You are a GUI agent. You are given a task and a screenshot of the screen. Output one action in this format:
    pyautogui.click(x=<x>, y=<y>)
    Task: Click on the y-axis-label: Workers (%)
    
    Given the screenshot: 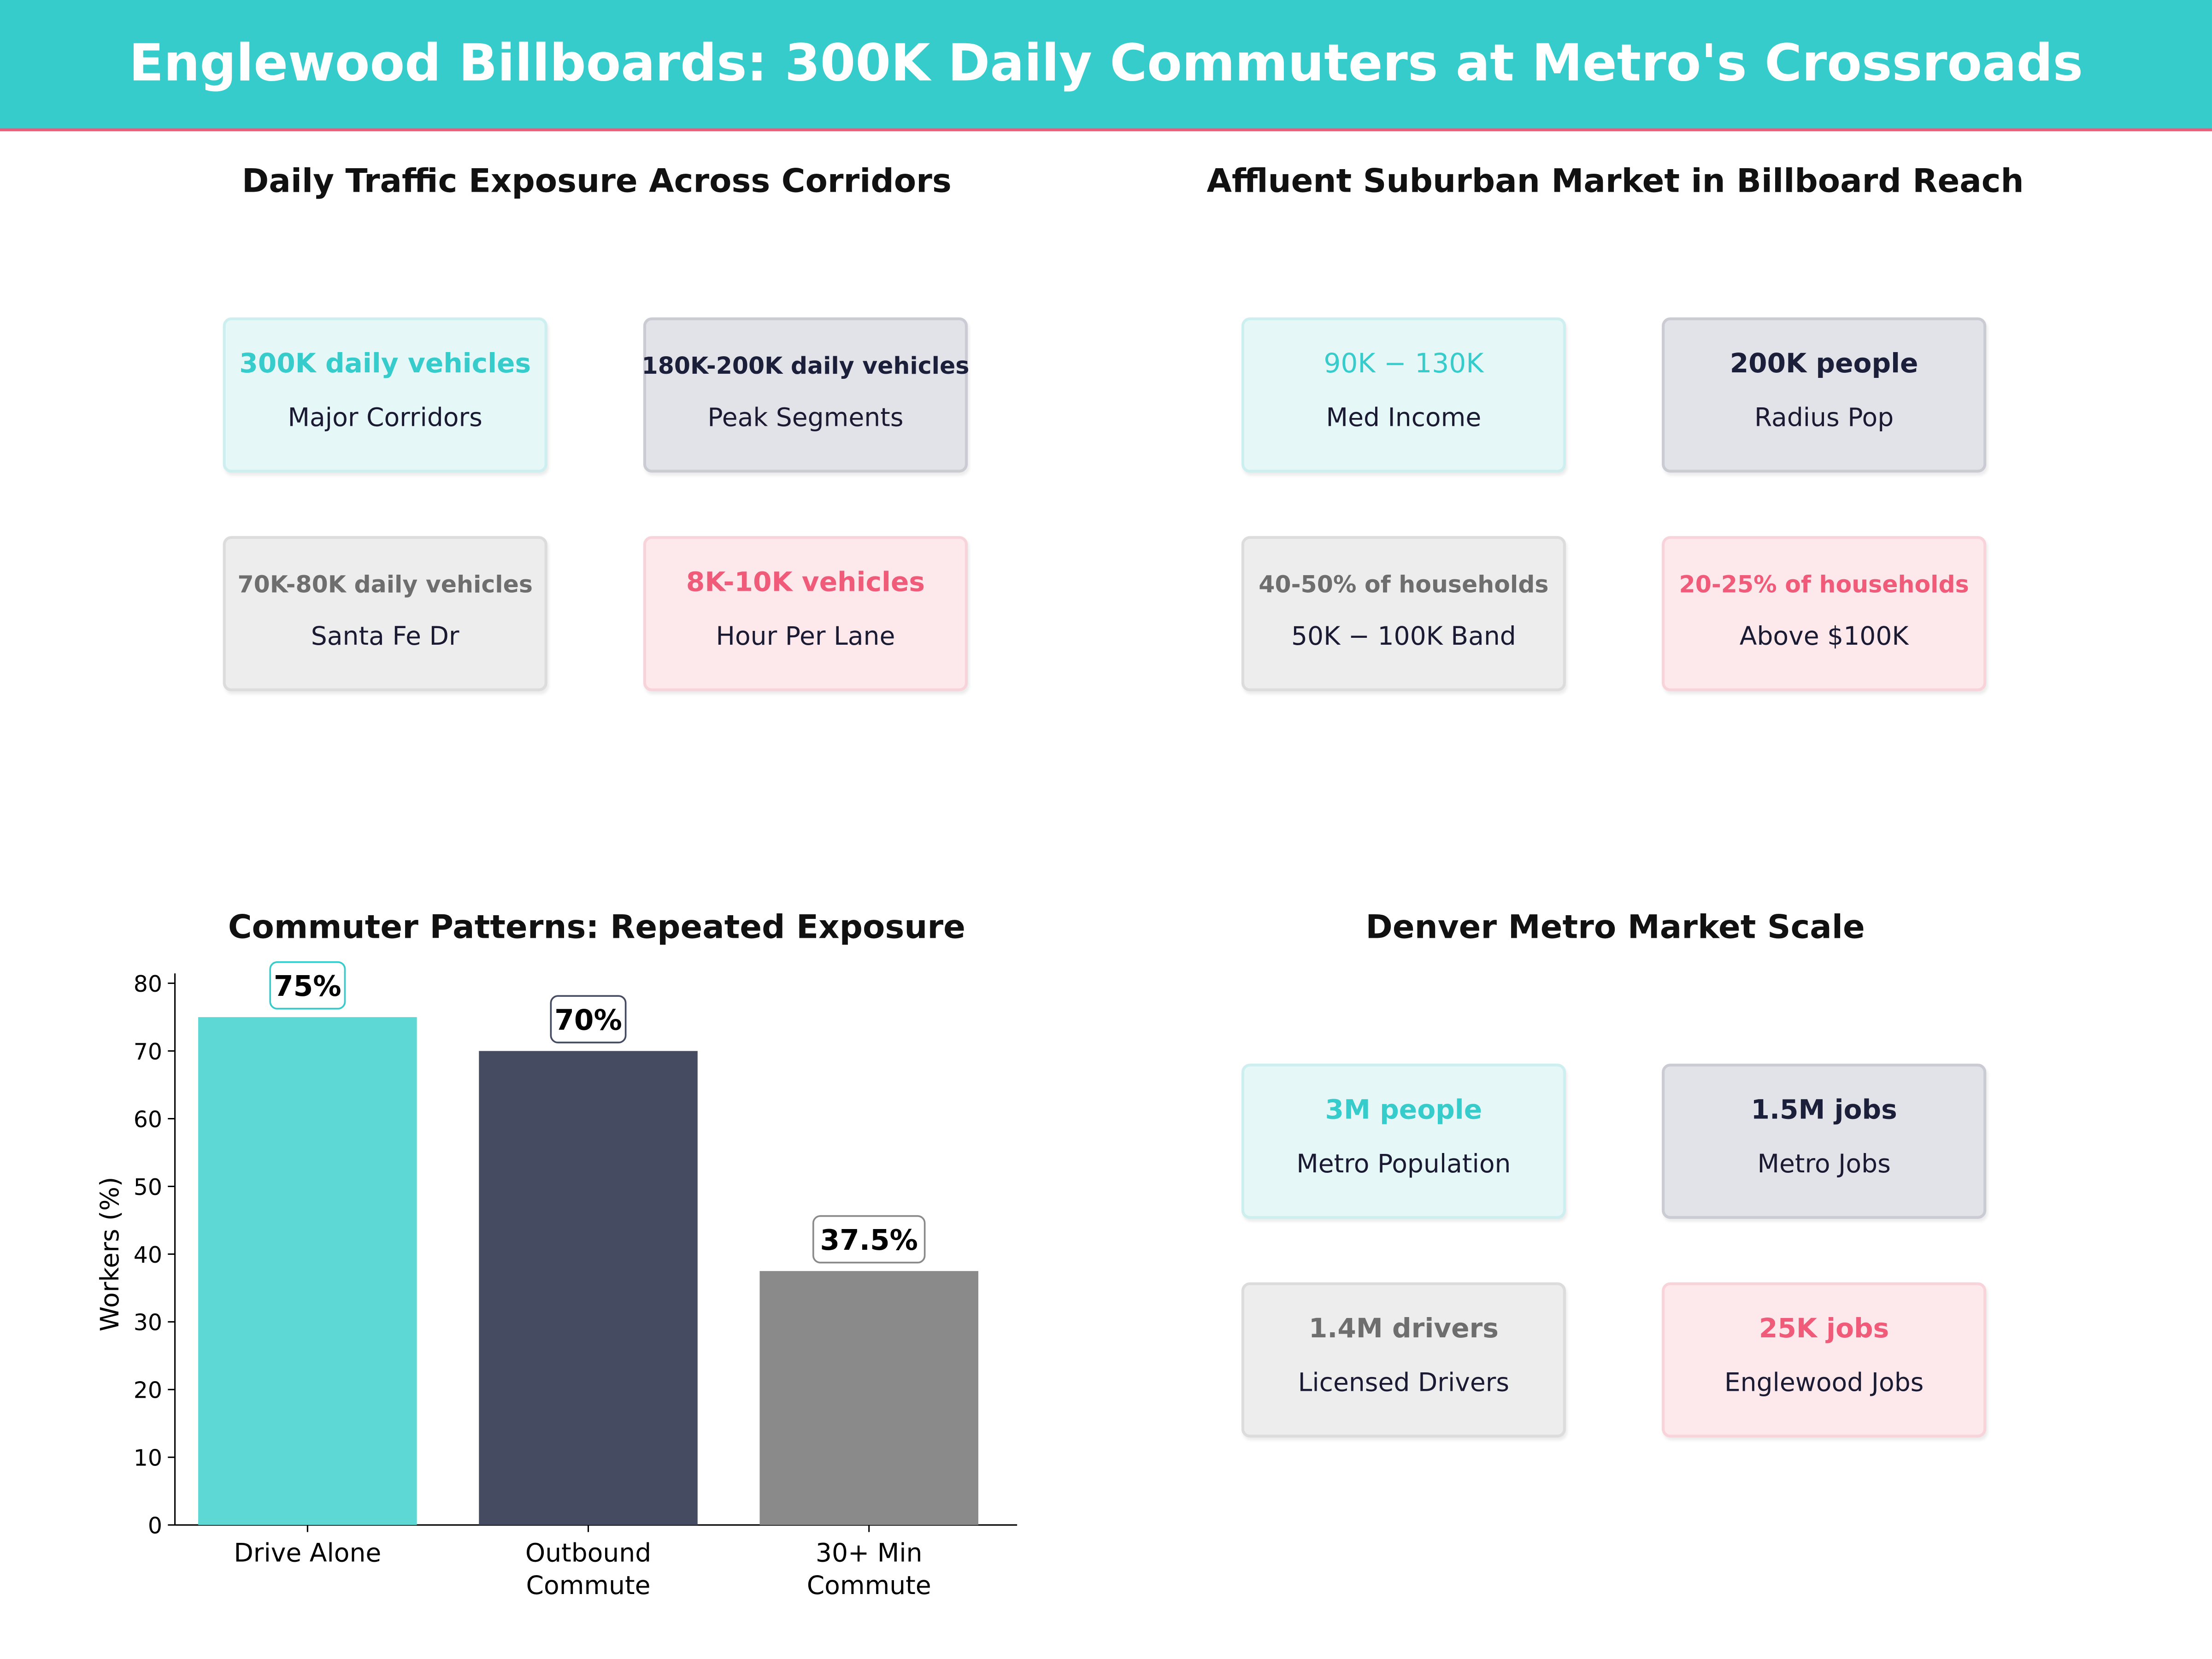 What is the action you would take?
    pyautogui.click(x=109, y=1254)
    